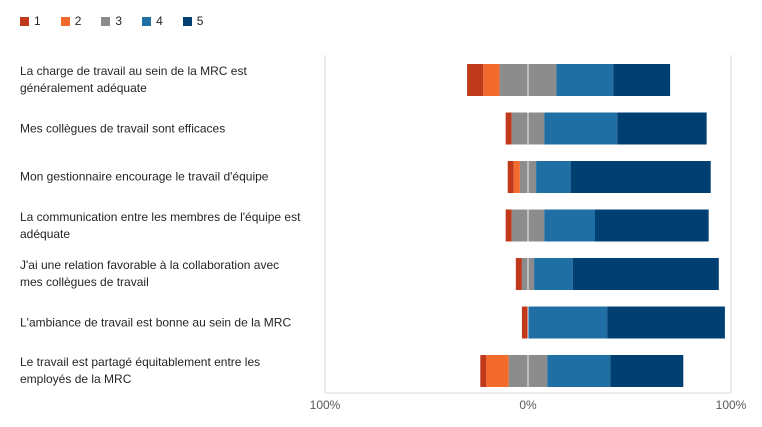  I want to click on legend: 1 2 3 4 5, so click(111, 21).